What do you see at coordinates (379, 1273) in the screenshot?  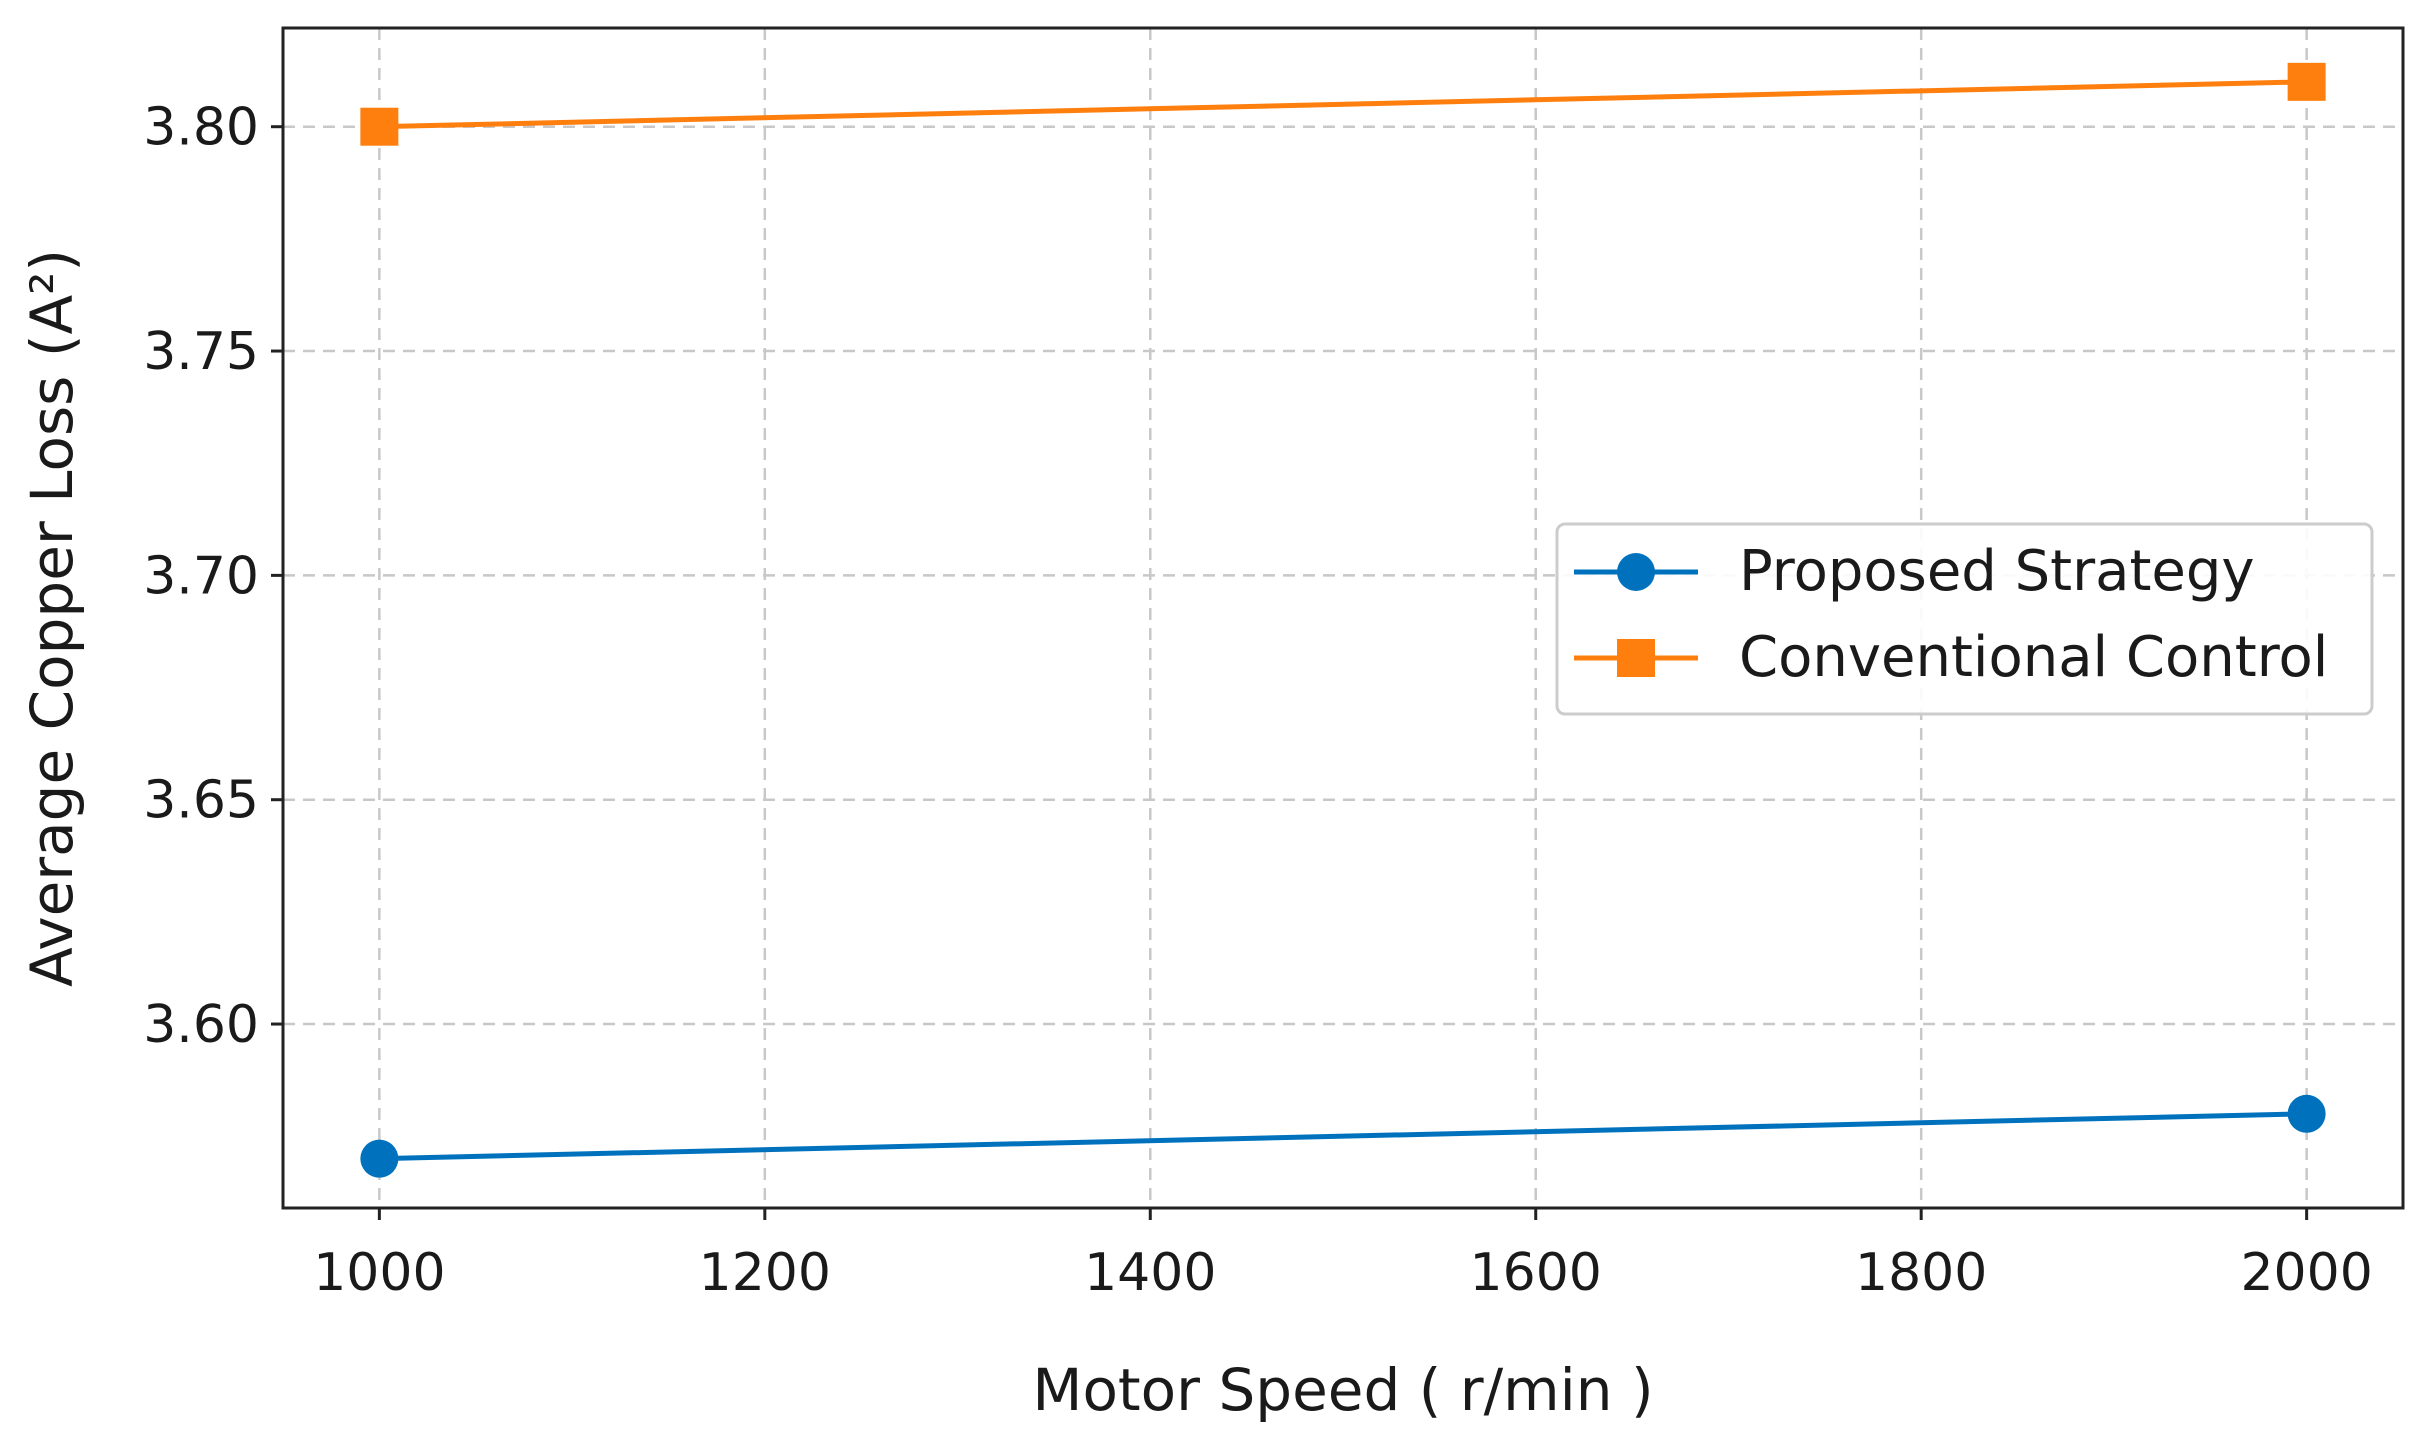 I see `x-tick-label: 1000` at bounding box center [379, 1273].